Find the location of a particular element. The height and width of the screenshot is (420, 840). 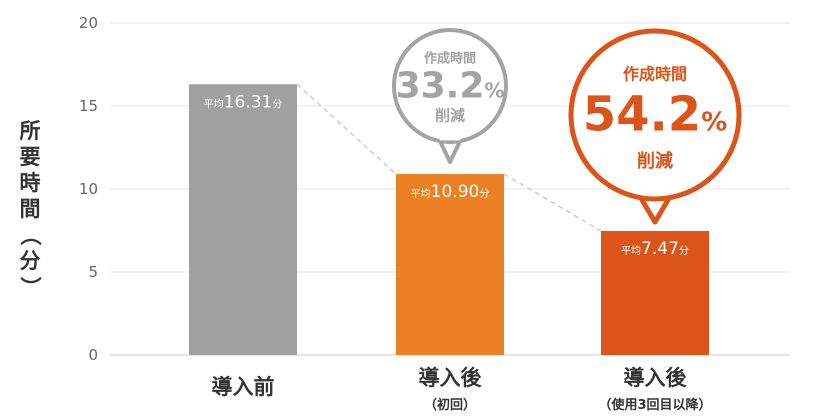

y-axis-label-char: （ is located at coordinates (30, 235).